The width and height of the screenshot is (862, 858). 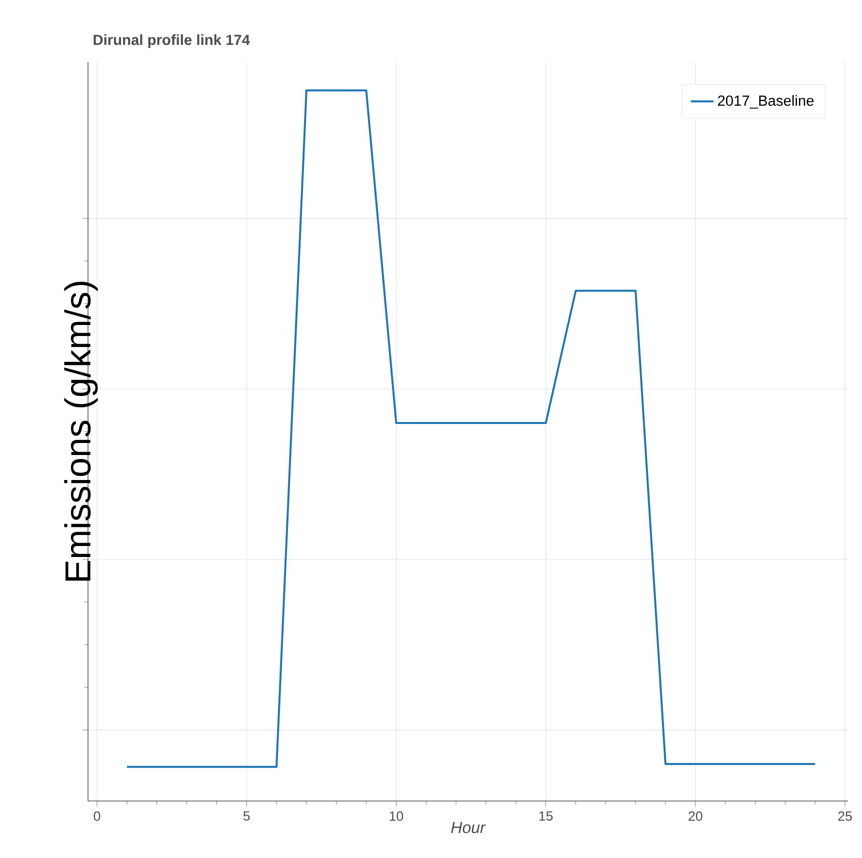 I want to click on x-axis-title: Hour, so click(x=468, y=828).